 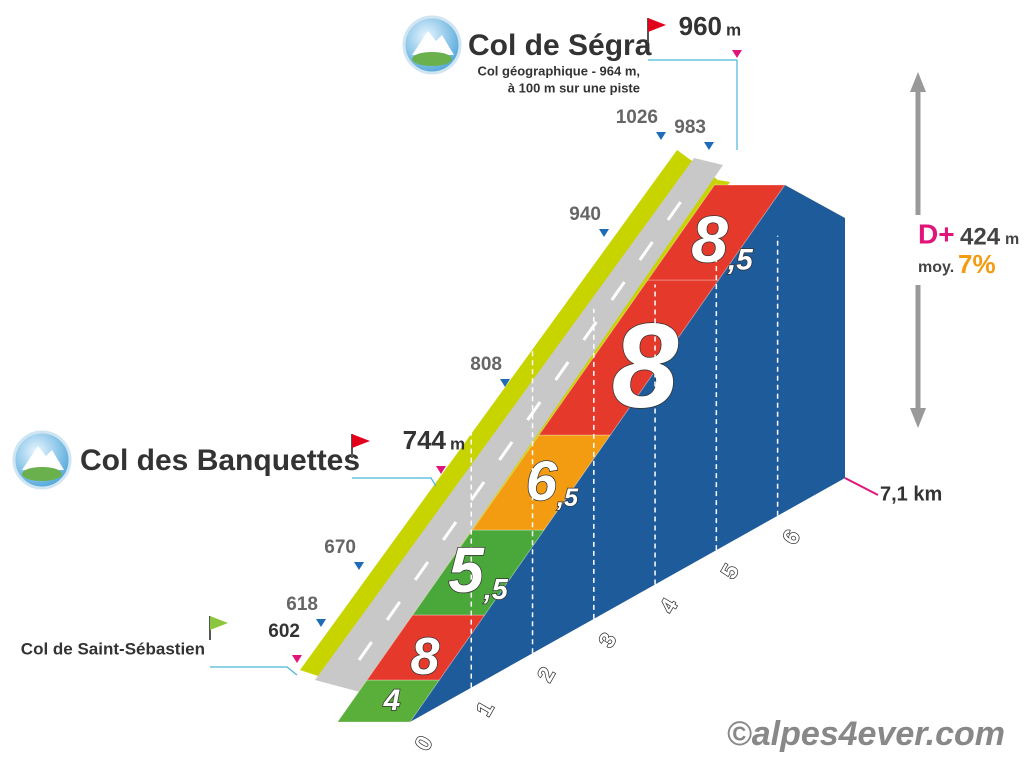 What do you see at coordinates (607, 640) in the screenshot?
I see `km-tick-label: 3` at bounding box center [607, 640].